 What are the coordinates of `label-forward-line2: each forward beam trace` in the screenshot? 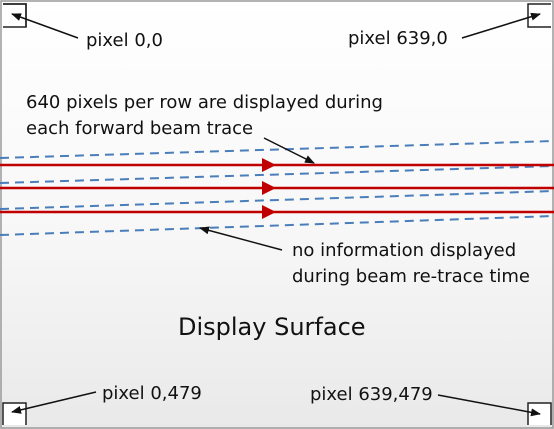 It's located at (139, 128).